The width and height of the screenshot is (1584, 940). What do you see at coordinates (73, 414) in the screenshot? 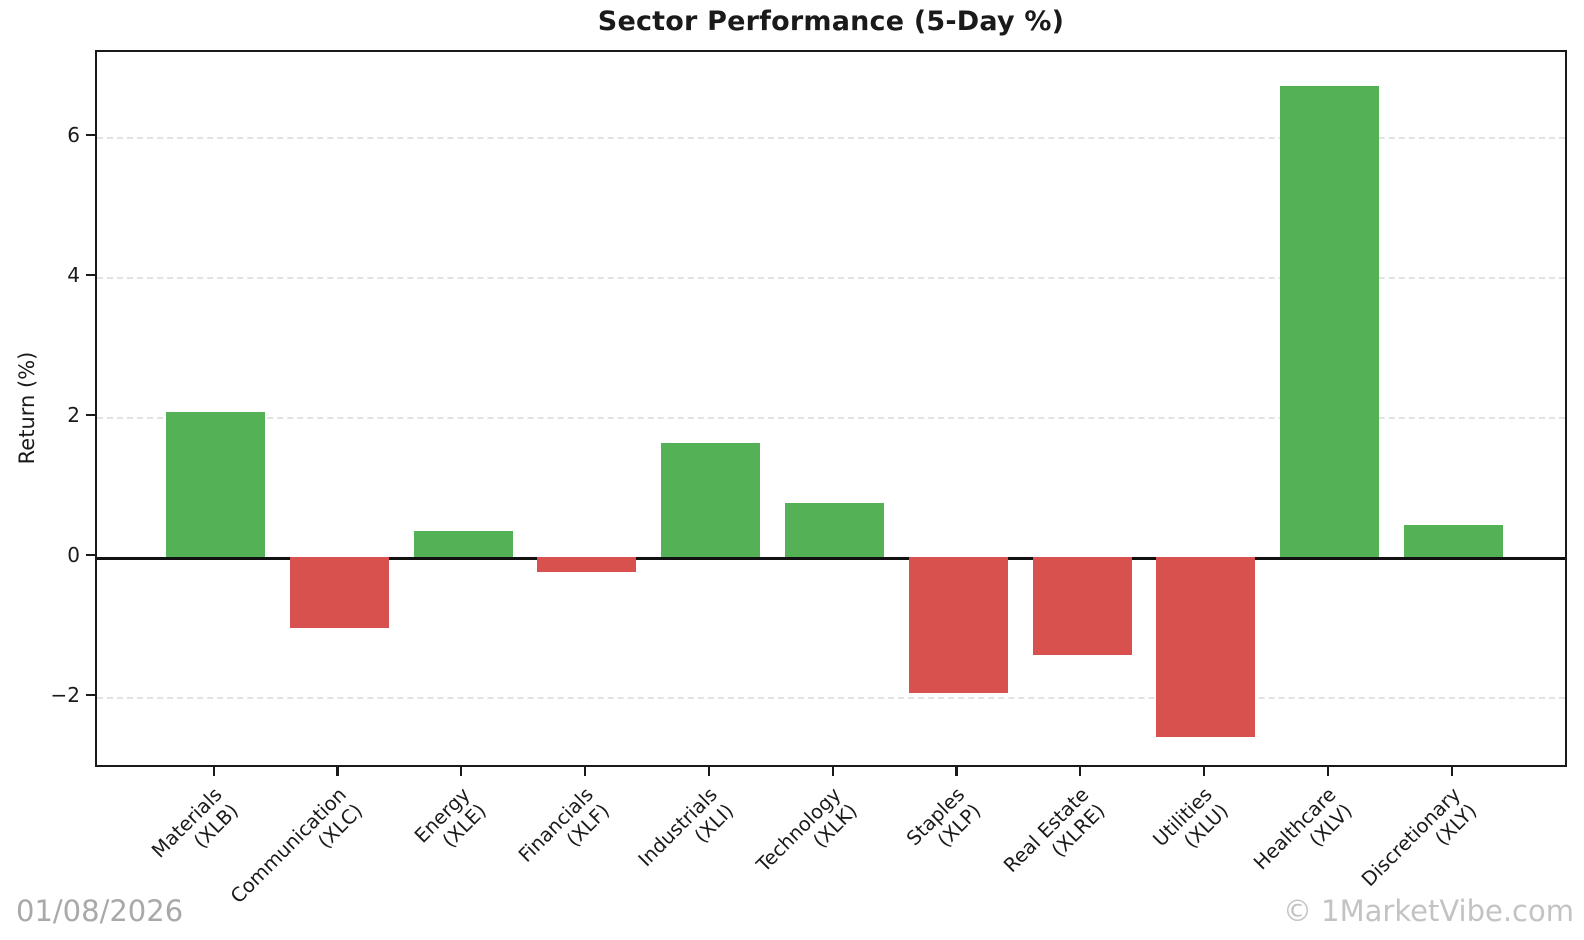
I see `y-tick-label: 2` at bounding box center [73, 414].